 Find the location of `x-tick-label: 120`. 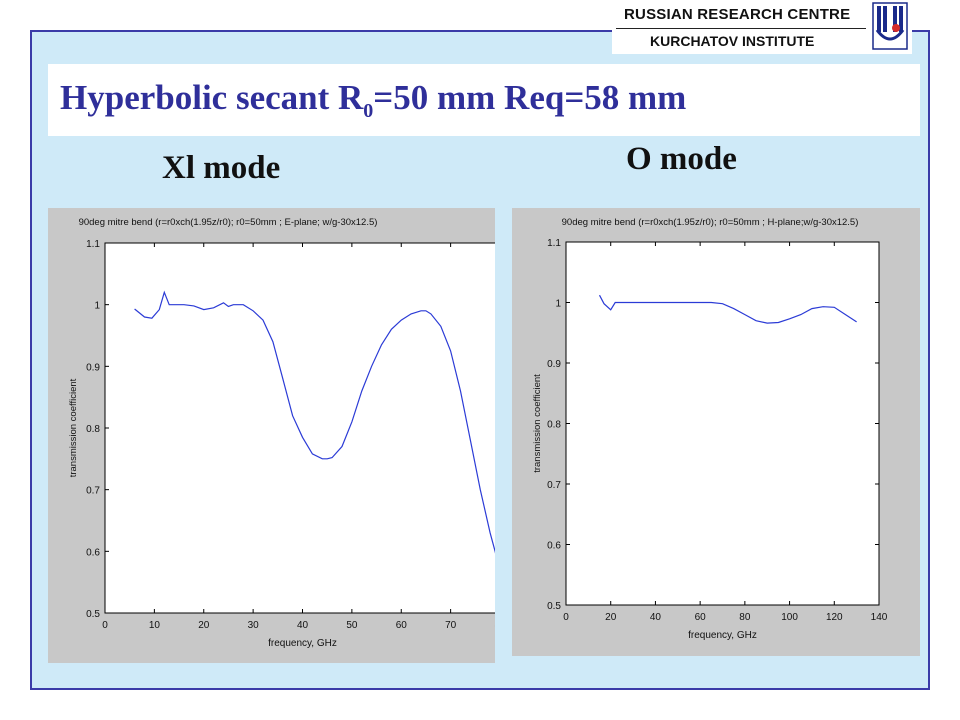

x-tick-label: 120 is located at coordinates (834, 617).